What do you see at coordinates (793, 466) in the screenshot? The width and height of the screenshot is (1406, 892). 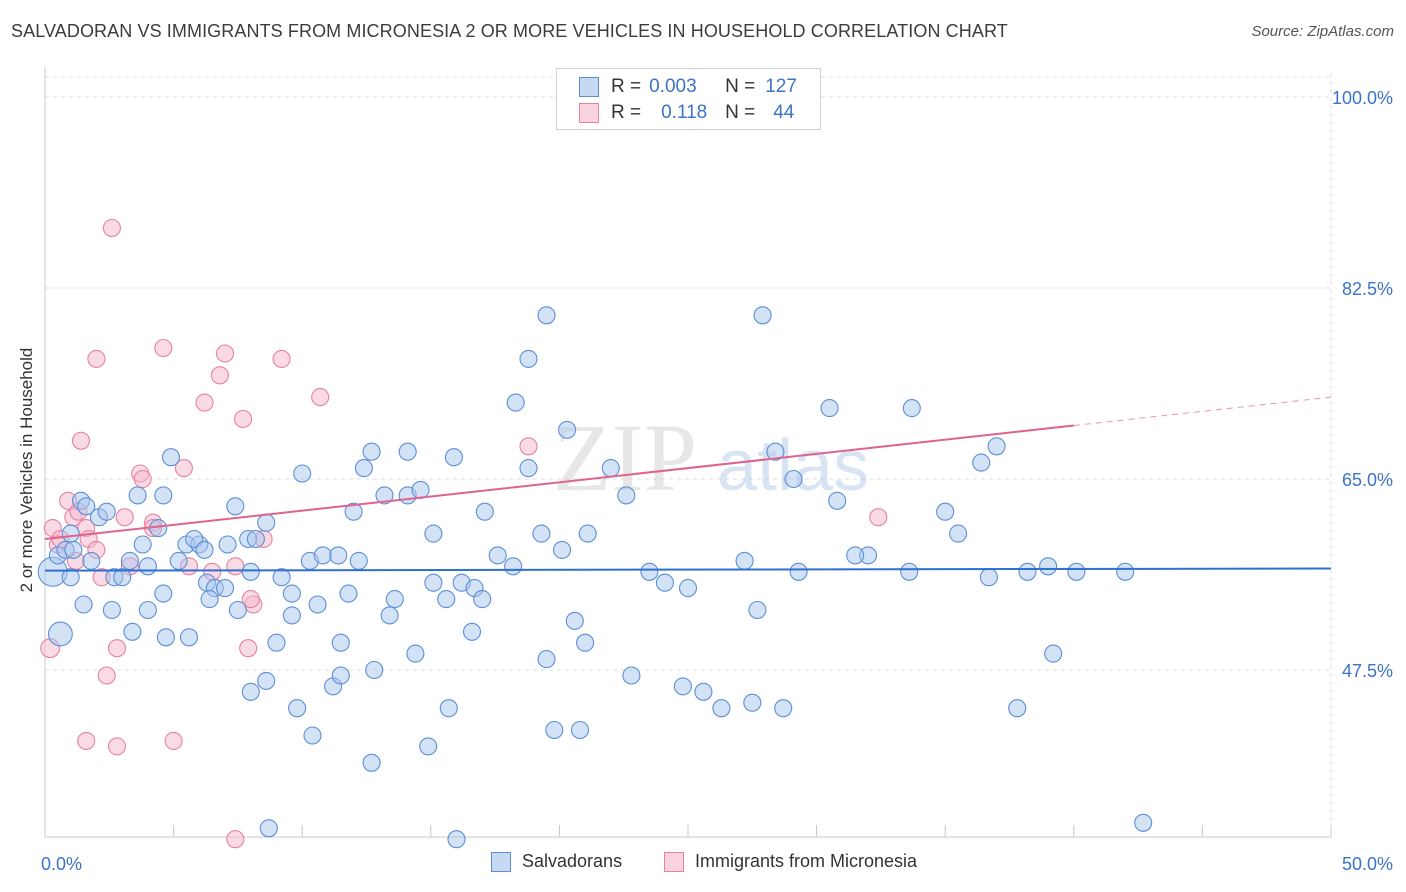 I see `watermark-atlas: atlas` at bounding box center [793, 466].